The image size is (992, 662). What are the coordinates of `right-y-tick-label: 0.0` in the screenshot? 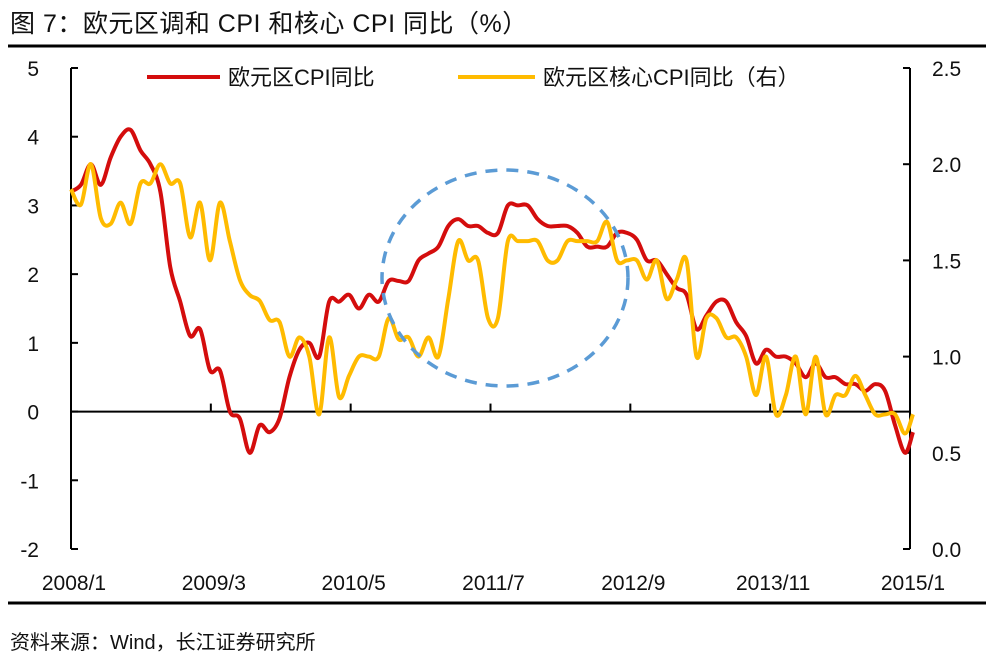 It's located at (946, 550).